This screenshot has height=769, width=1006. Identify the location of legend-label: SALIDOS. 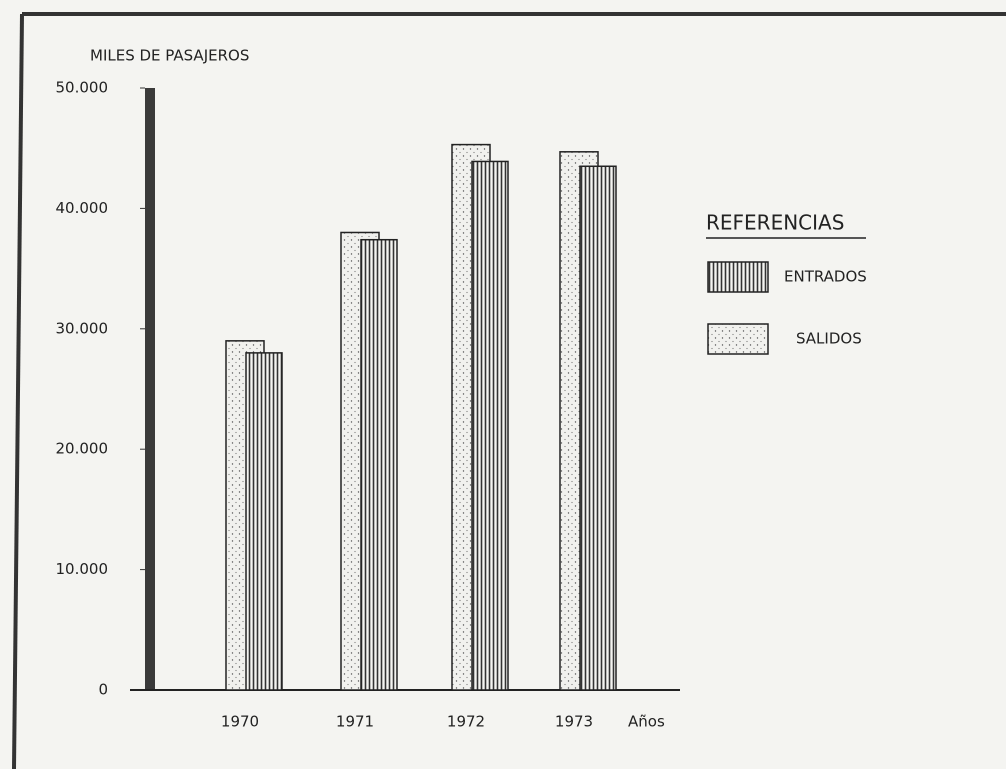
(829, 339).